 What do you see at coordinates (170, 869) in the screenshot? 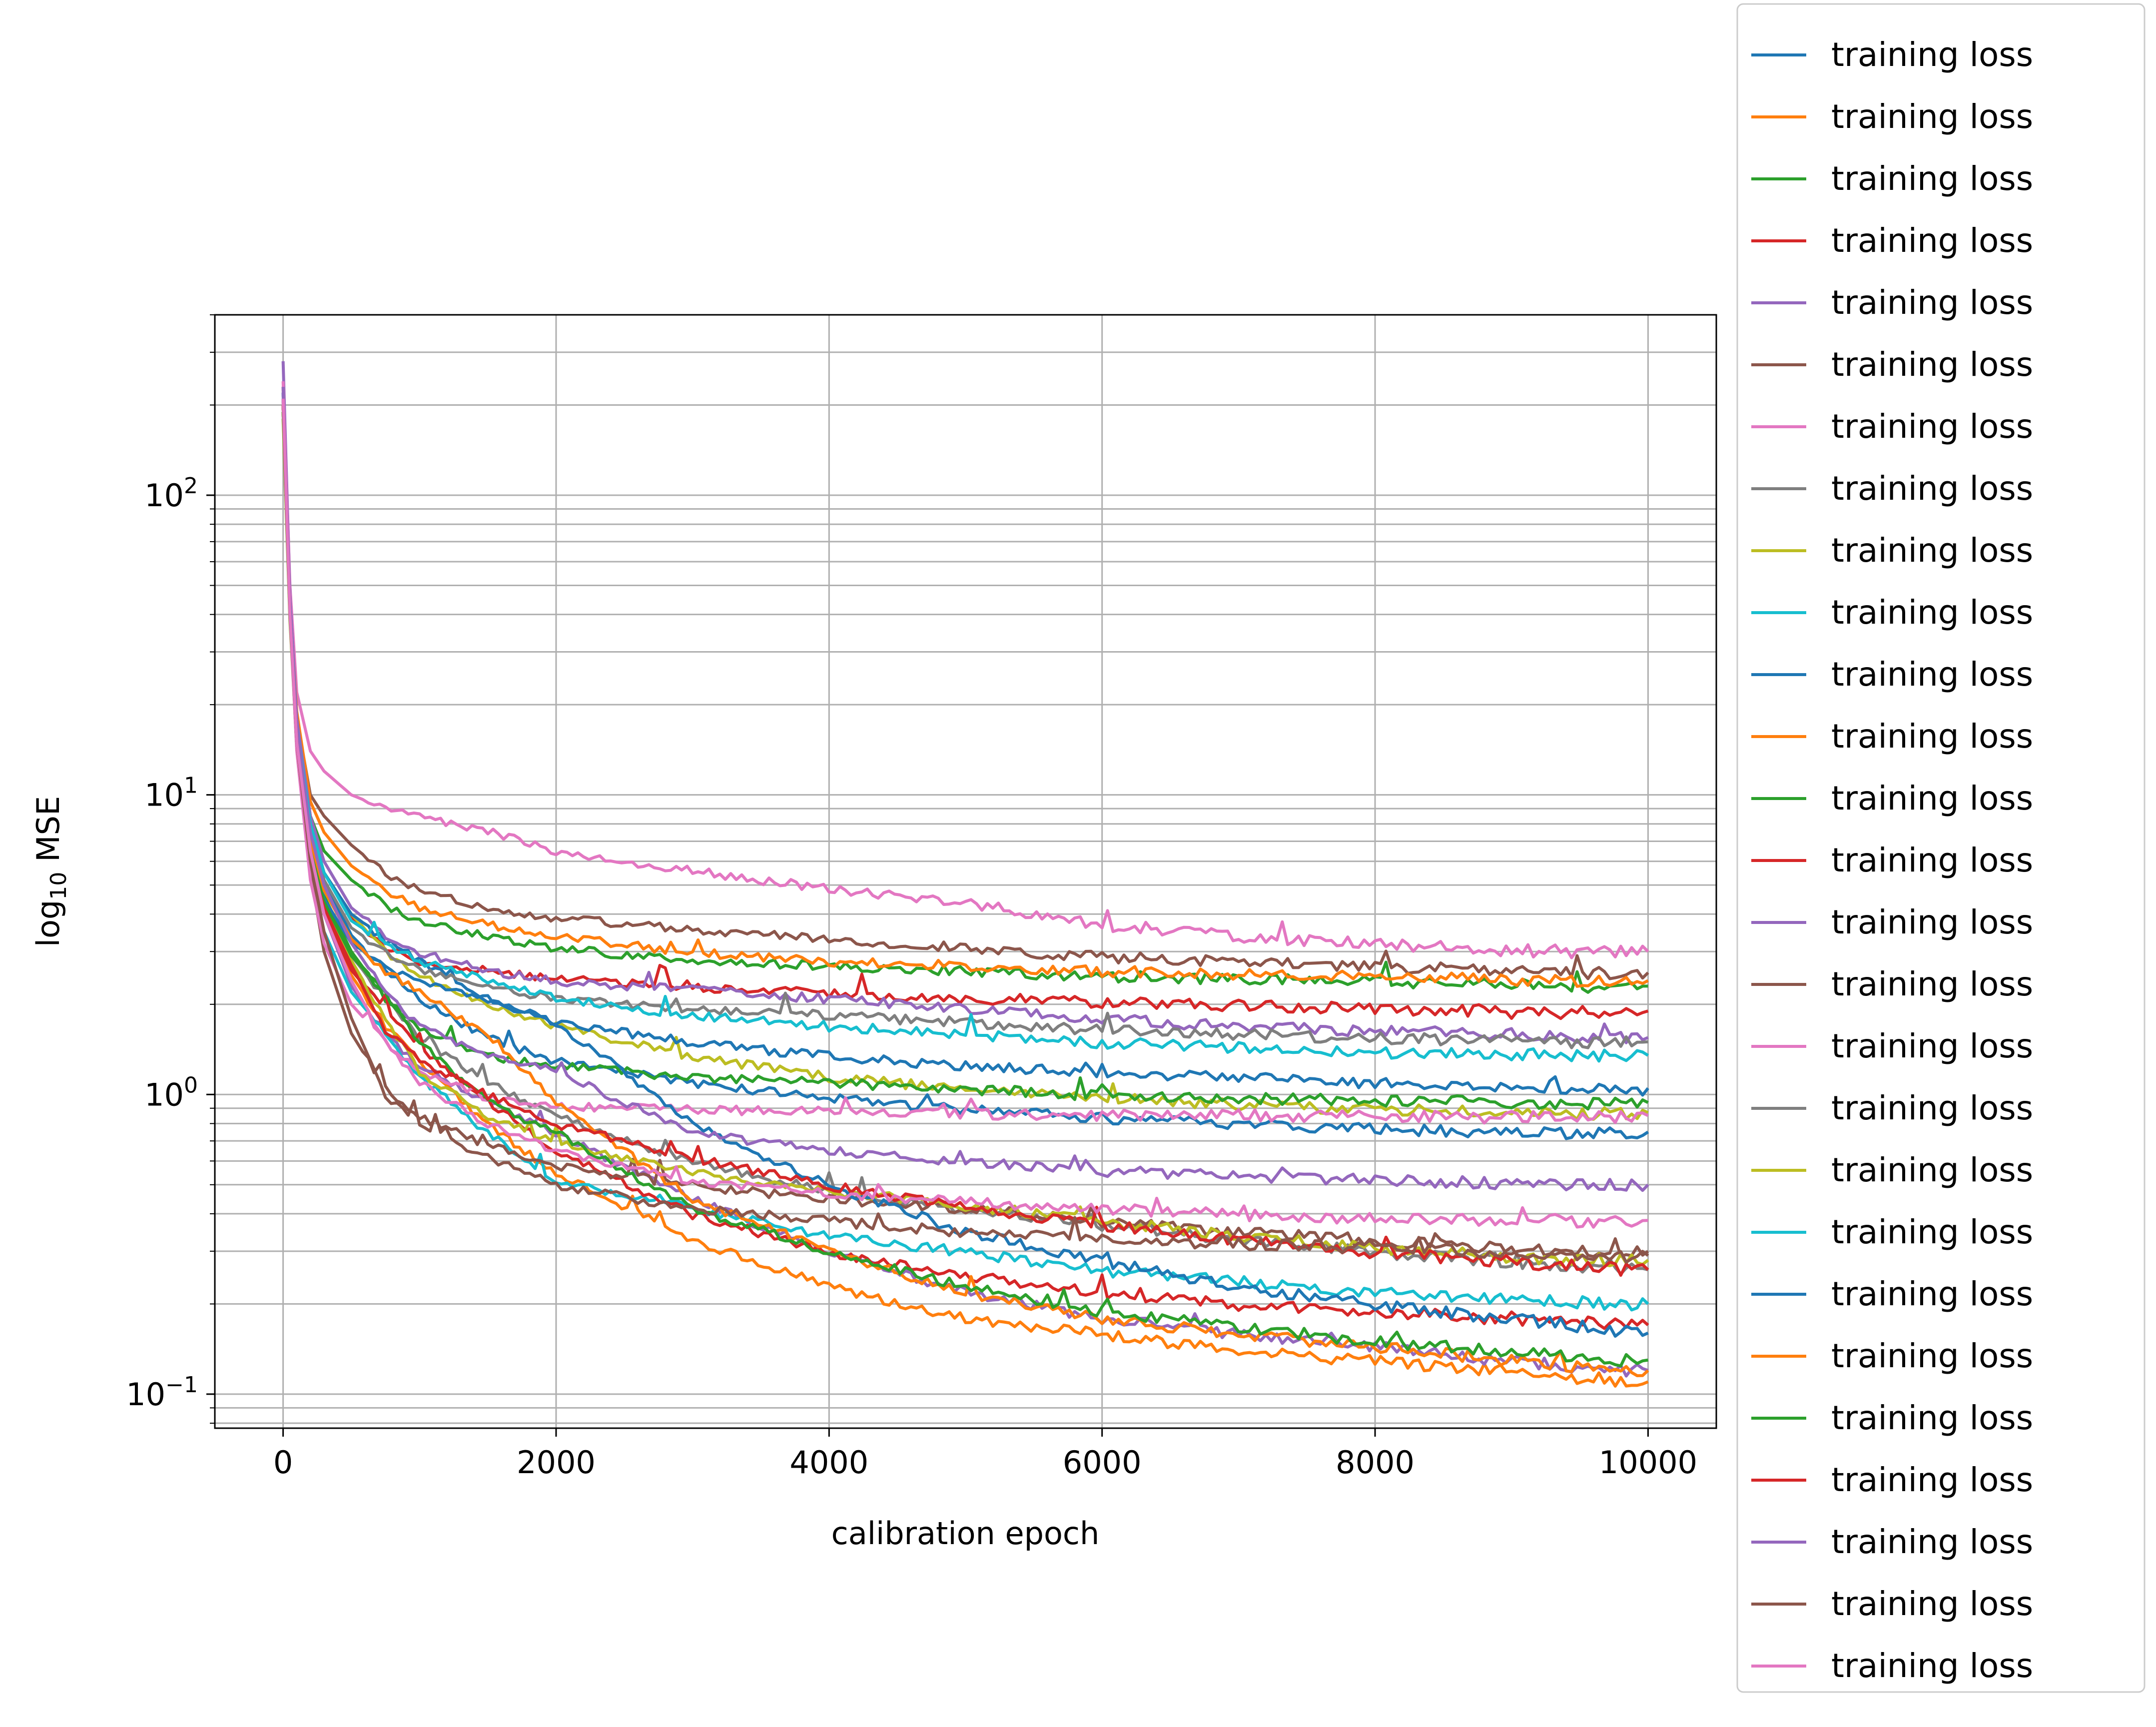
I see `y-axis: 10⁻¹ 10⁰ 10¹ 10²` at bounding box center [170, 869].